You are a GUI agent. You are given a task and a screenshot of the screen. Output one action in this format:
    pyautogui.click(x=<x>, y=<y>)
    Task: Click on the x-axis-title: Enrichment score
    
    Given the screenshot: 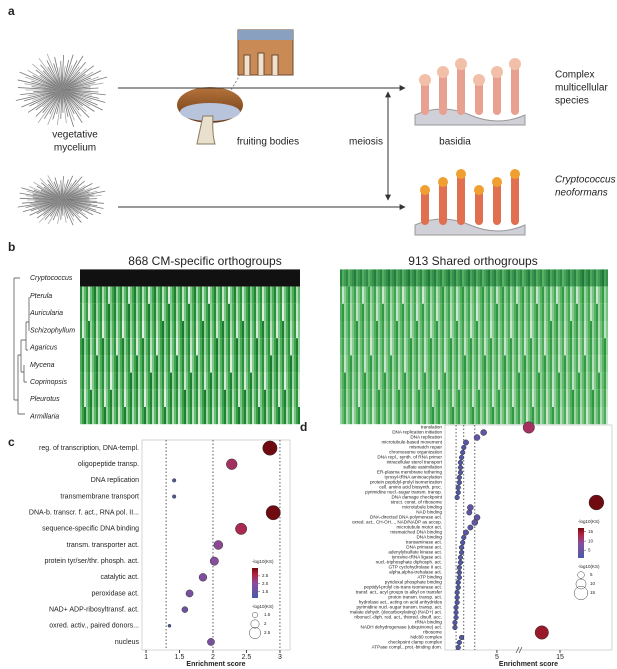 What is the action you would take?
    pyautogui.click(x=528, y=664)
    